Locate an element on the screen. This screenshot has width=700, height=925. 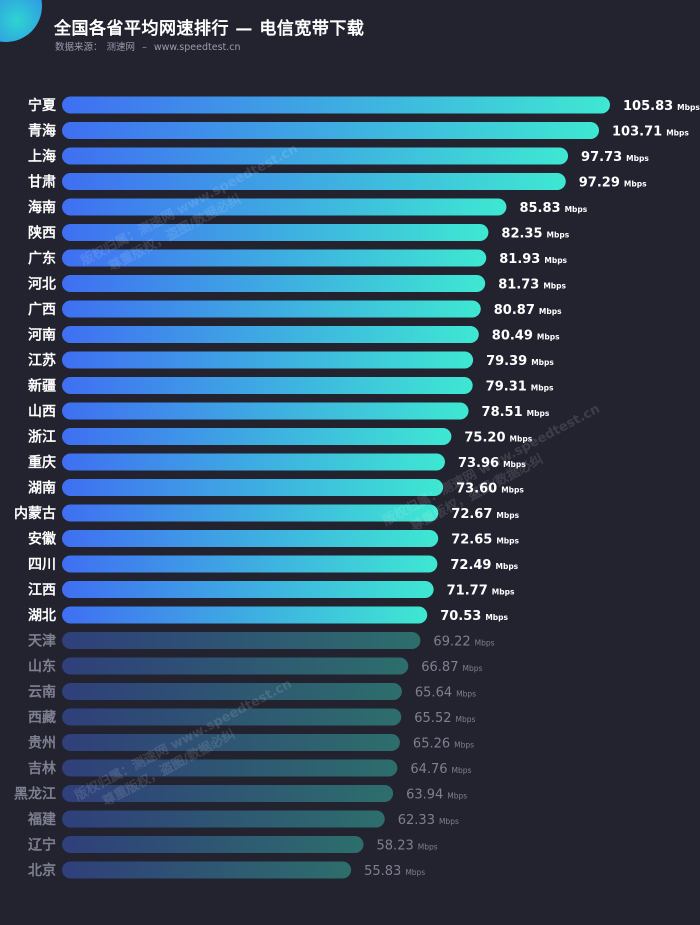
value-label: 82.35 Mbps is located at coordinates (535, 234).